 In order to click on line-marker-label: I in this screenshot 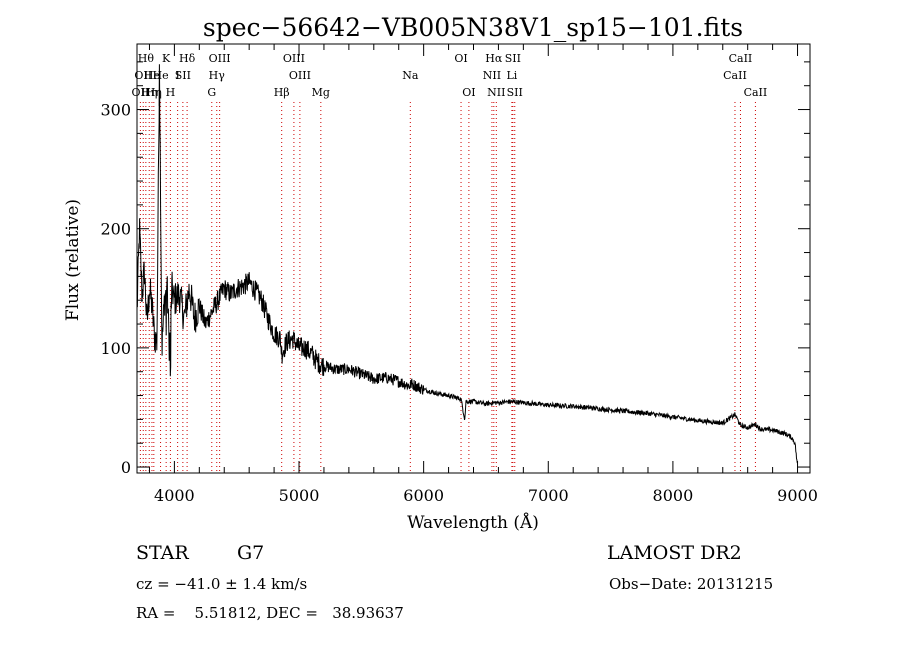, I will do `click(177, 75)`.